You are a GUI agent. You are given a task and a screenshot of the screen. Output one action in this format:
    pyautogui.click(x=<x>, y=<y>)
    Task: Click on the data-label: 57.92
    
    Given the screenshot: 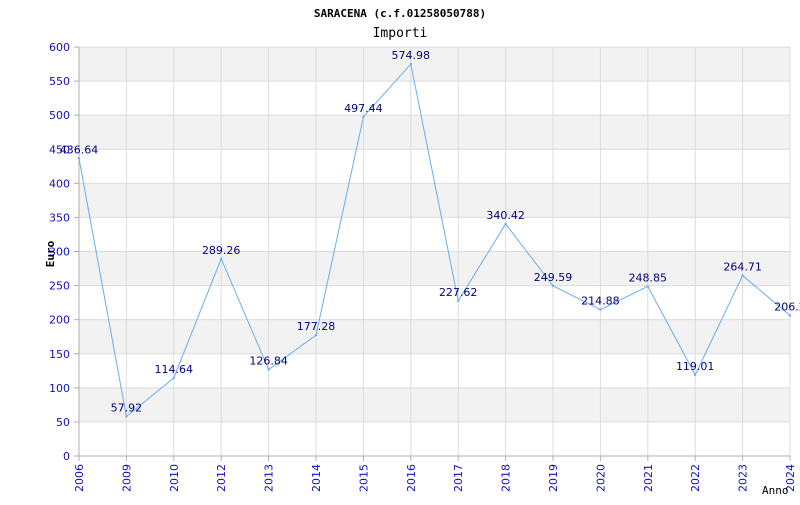 What is the action you would take?
    pyautogui.click(x=127, y=408)
    